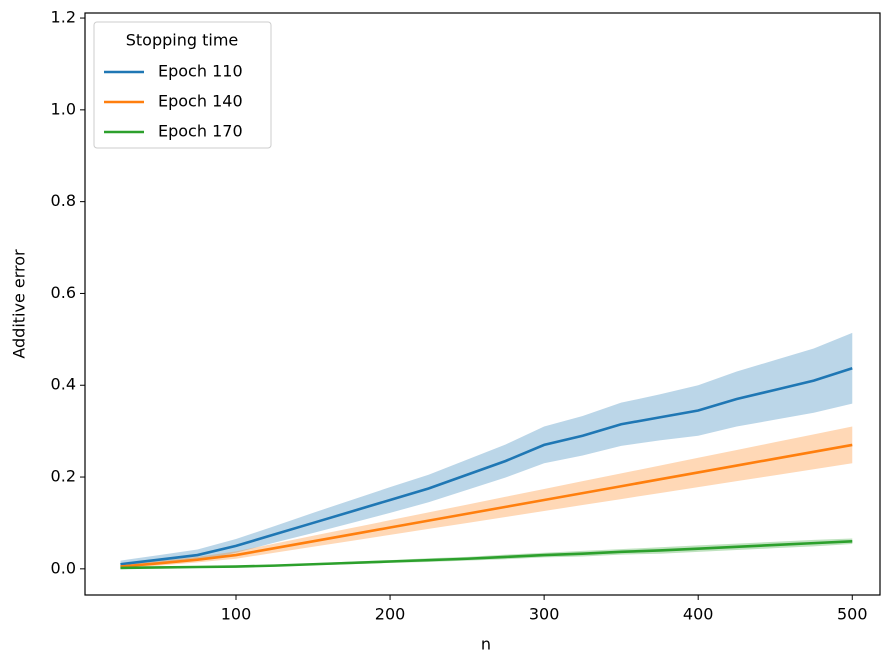 This screenshot has height=656, width=881. Describe the element at coordinates (544, 614) in the screenshot. I see `x-tick-label: 300` at that location.